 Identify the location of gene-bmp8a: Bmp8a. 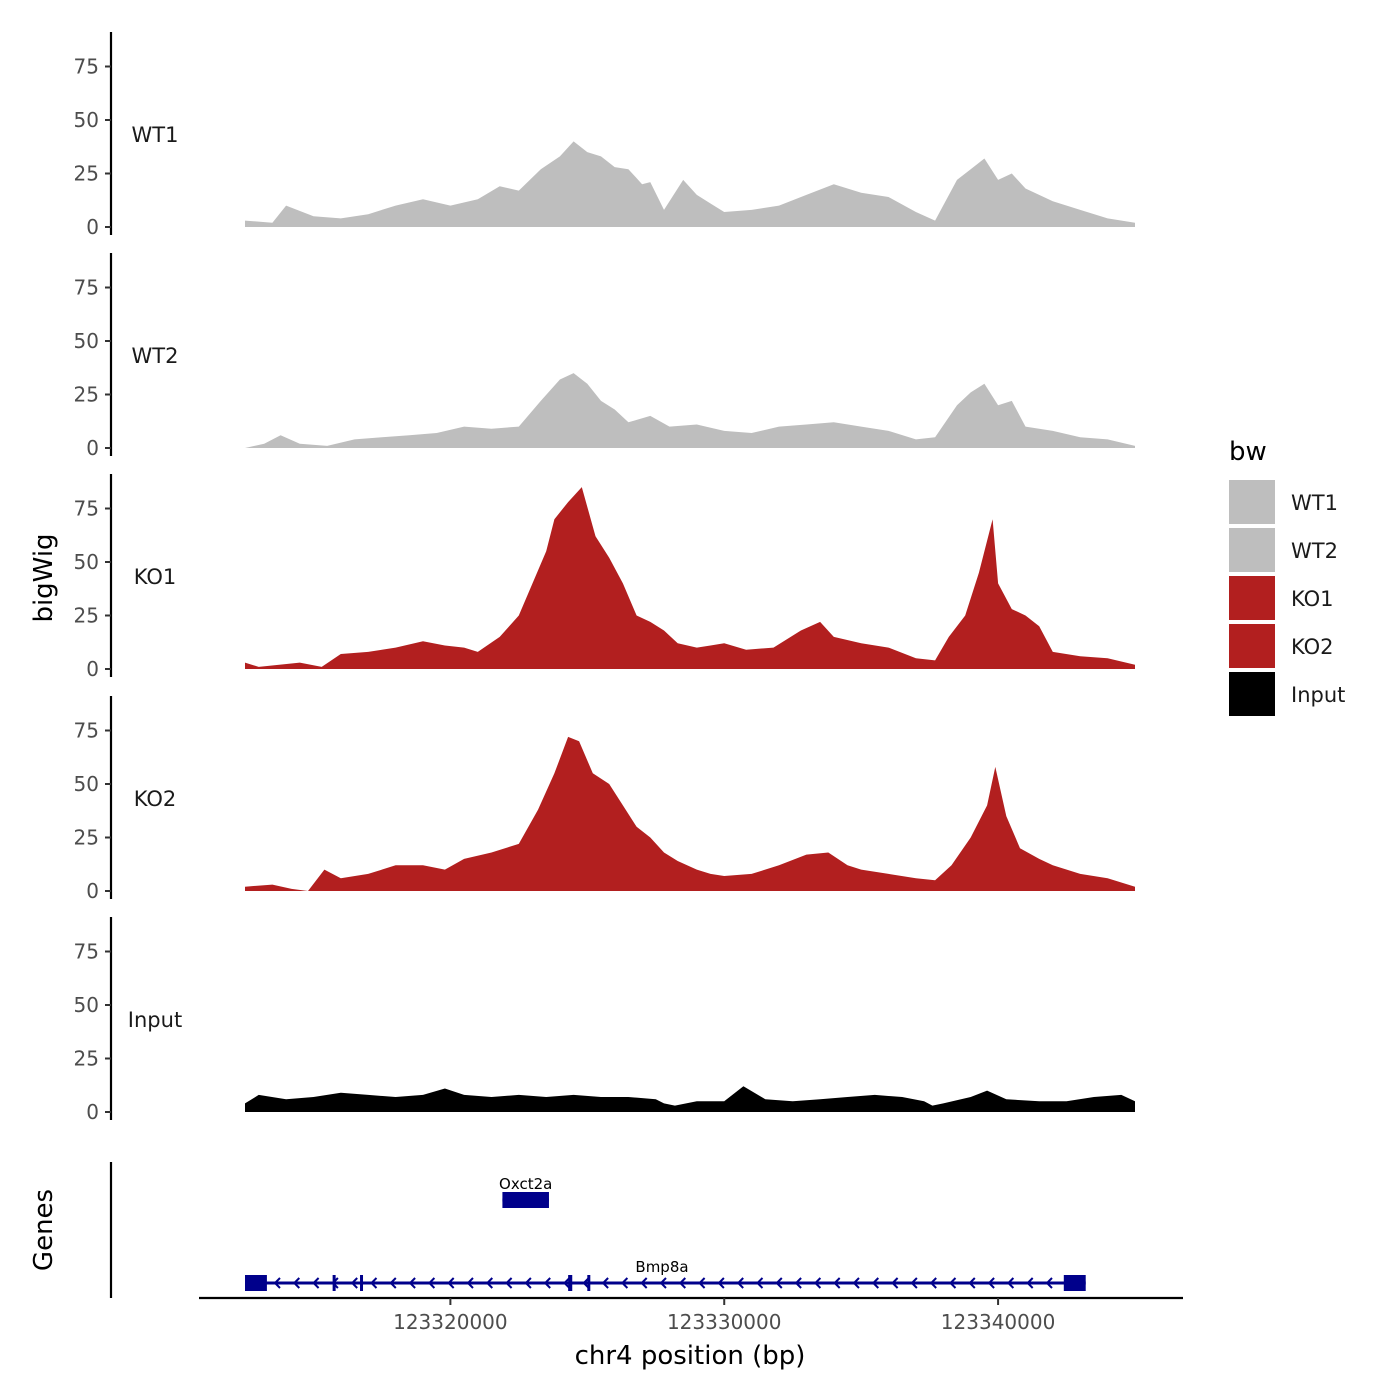
(665, 1274).